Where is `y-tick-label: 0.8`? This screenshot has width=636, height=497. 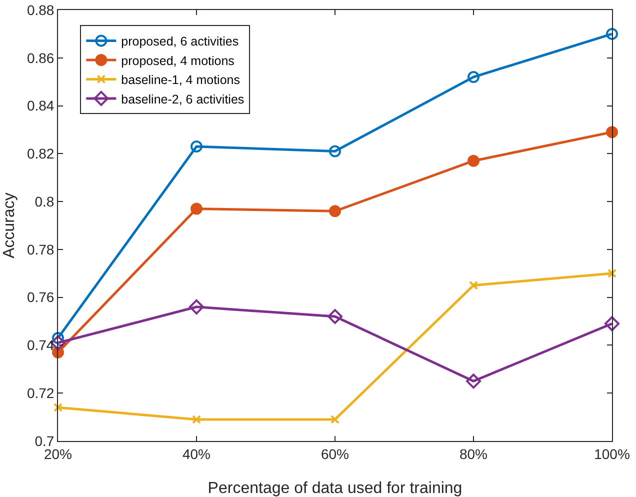 y-tick-label: 0.8 is located at coordinates (44, 201).